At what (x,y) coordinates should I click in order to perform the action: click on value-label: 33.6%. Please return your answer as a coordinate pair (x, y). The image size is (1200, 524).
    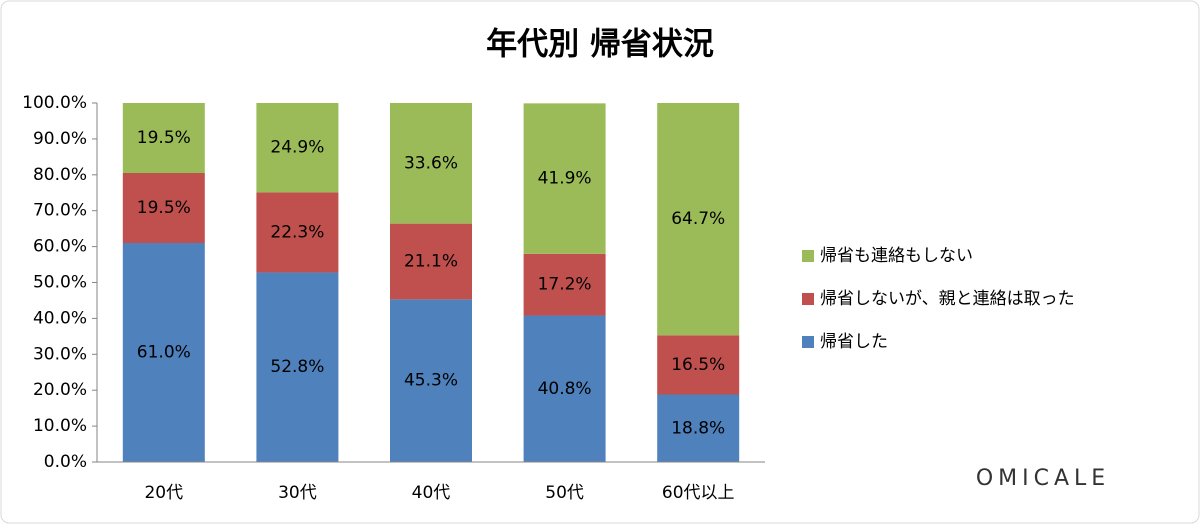
    Looking at the image, I should click on (431, 163).